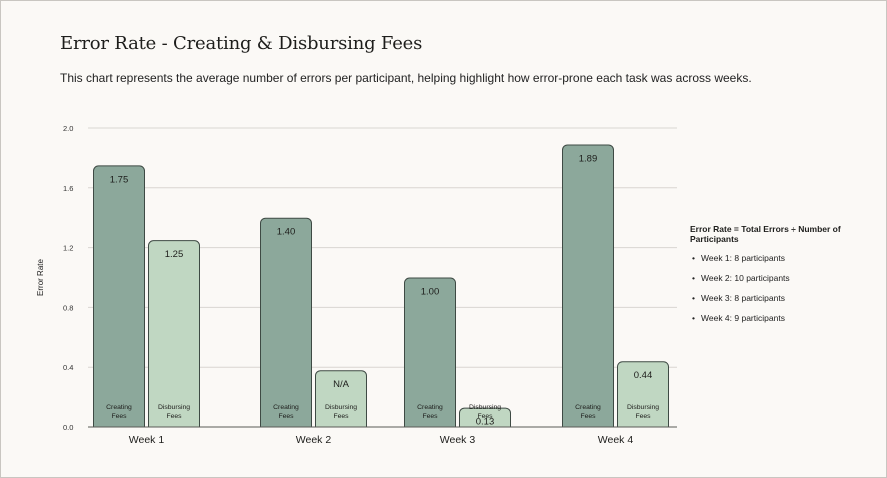  What do you see at coordinates (174, 254) in the screenshot?
I see `bar-value-label: 1.25` at bounding box center [174, 254].